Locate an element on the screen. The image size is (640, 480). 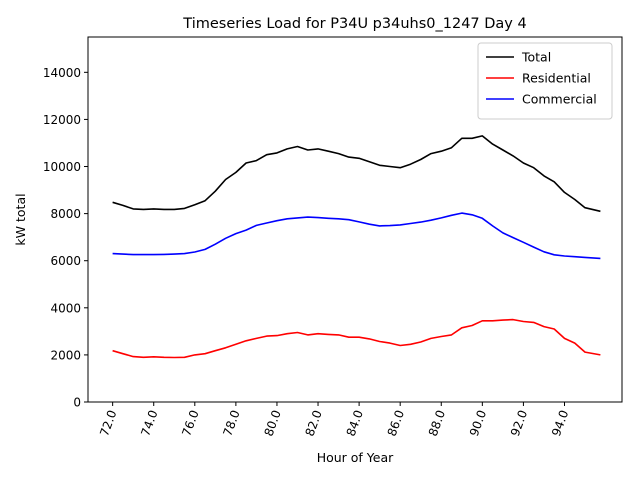
series-line-residential is located at coordinates (356, 338).